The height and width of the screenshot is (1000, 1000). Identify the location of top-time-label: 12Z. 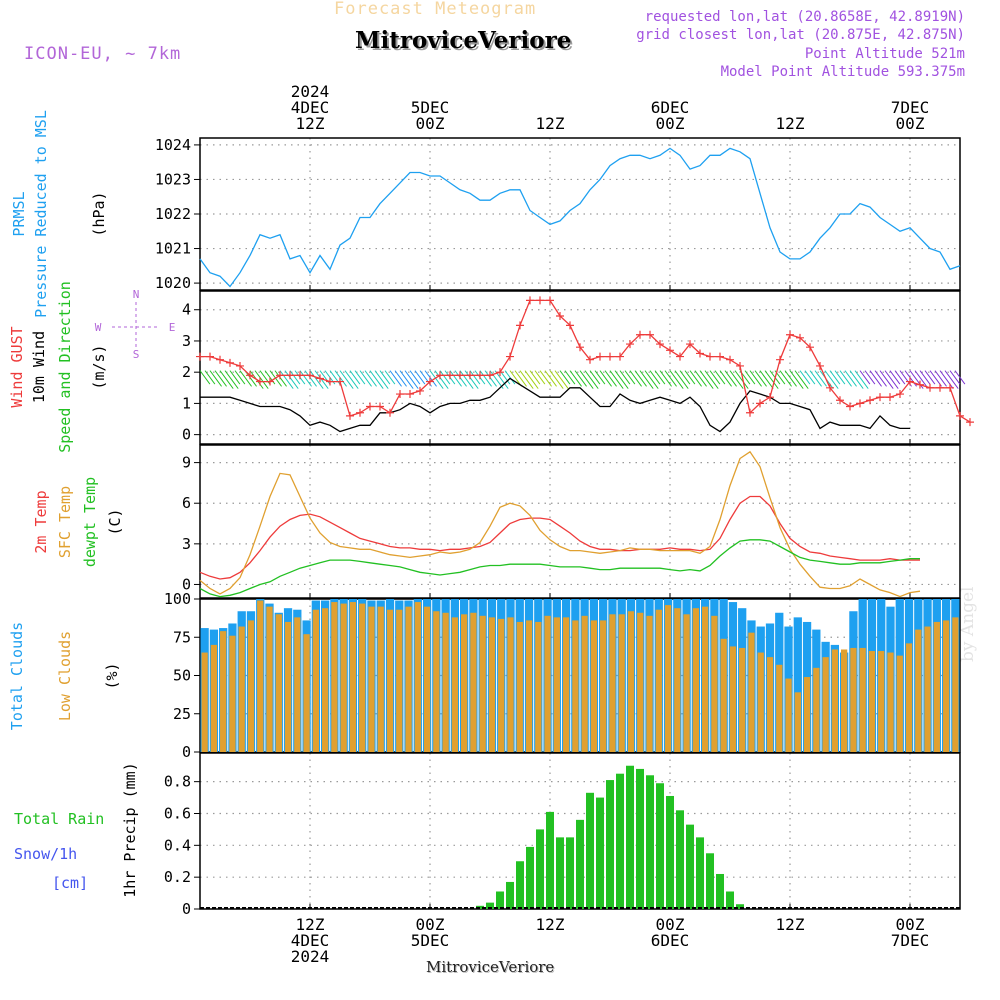
(550, 123).